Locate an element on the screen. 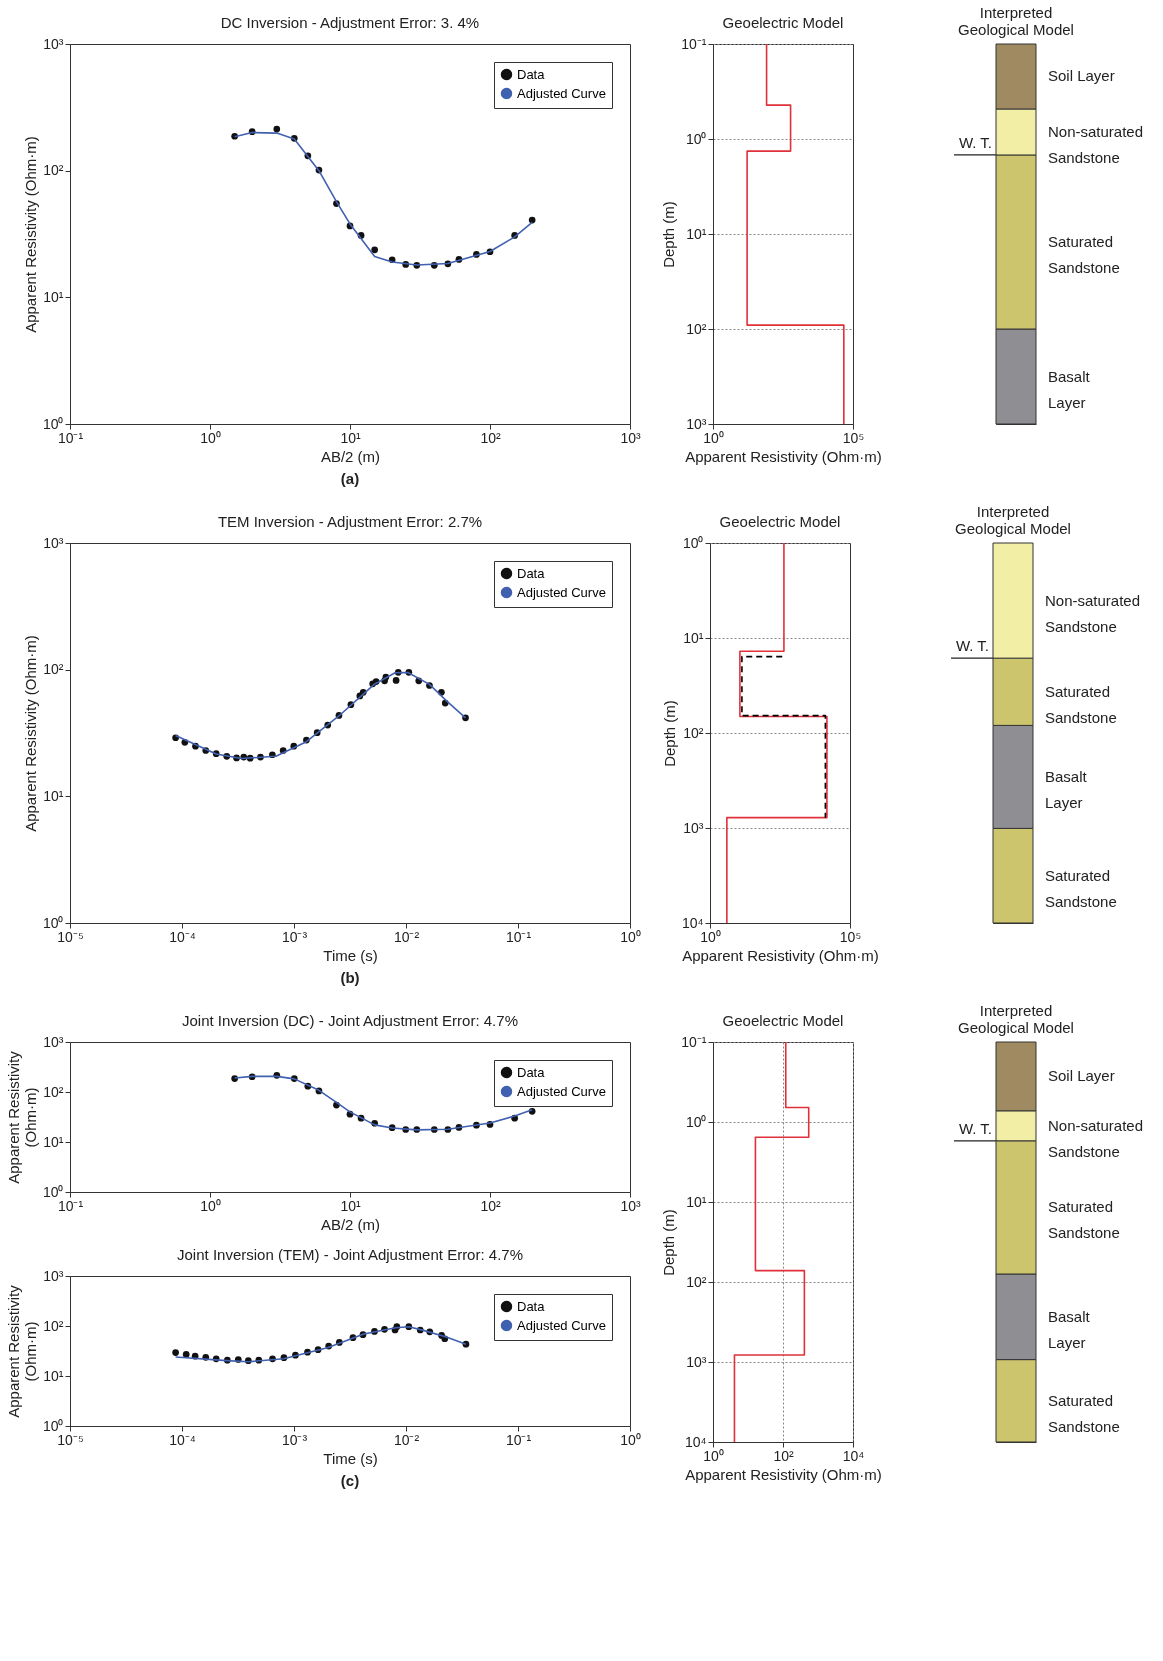 This screenshot has width=1163, height=1661. x-tick-label: 10⁴ is located at coordinates (853, 1455).